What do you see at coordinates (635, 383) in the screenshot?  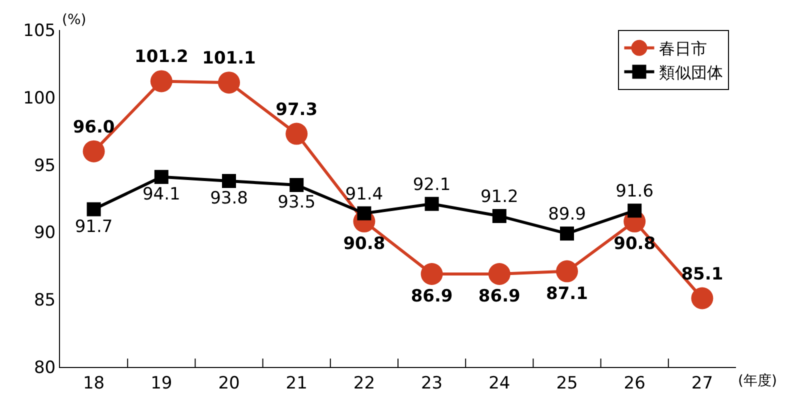 I see `x-tick-label: 26` at bounding box center [635, 383].